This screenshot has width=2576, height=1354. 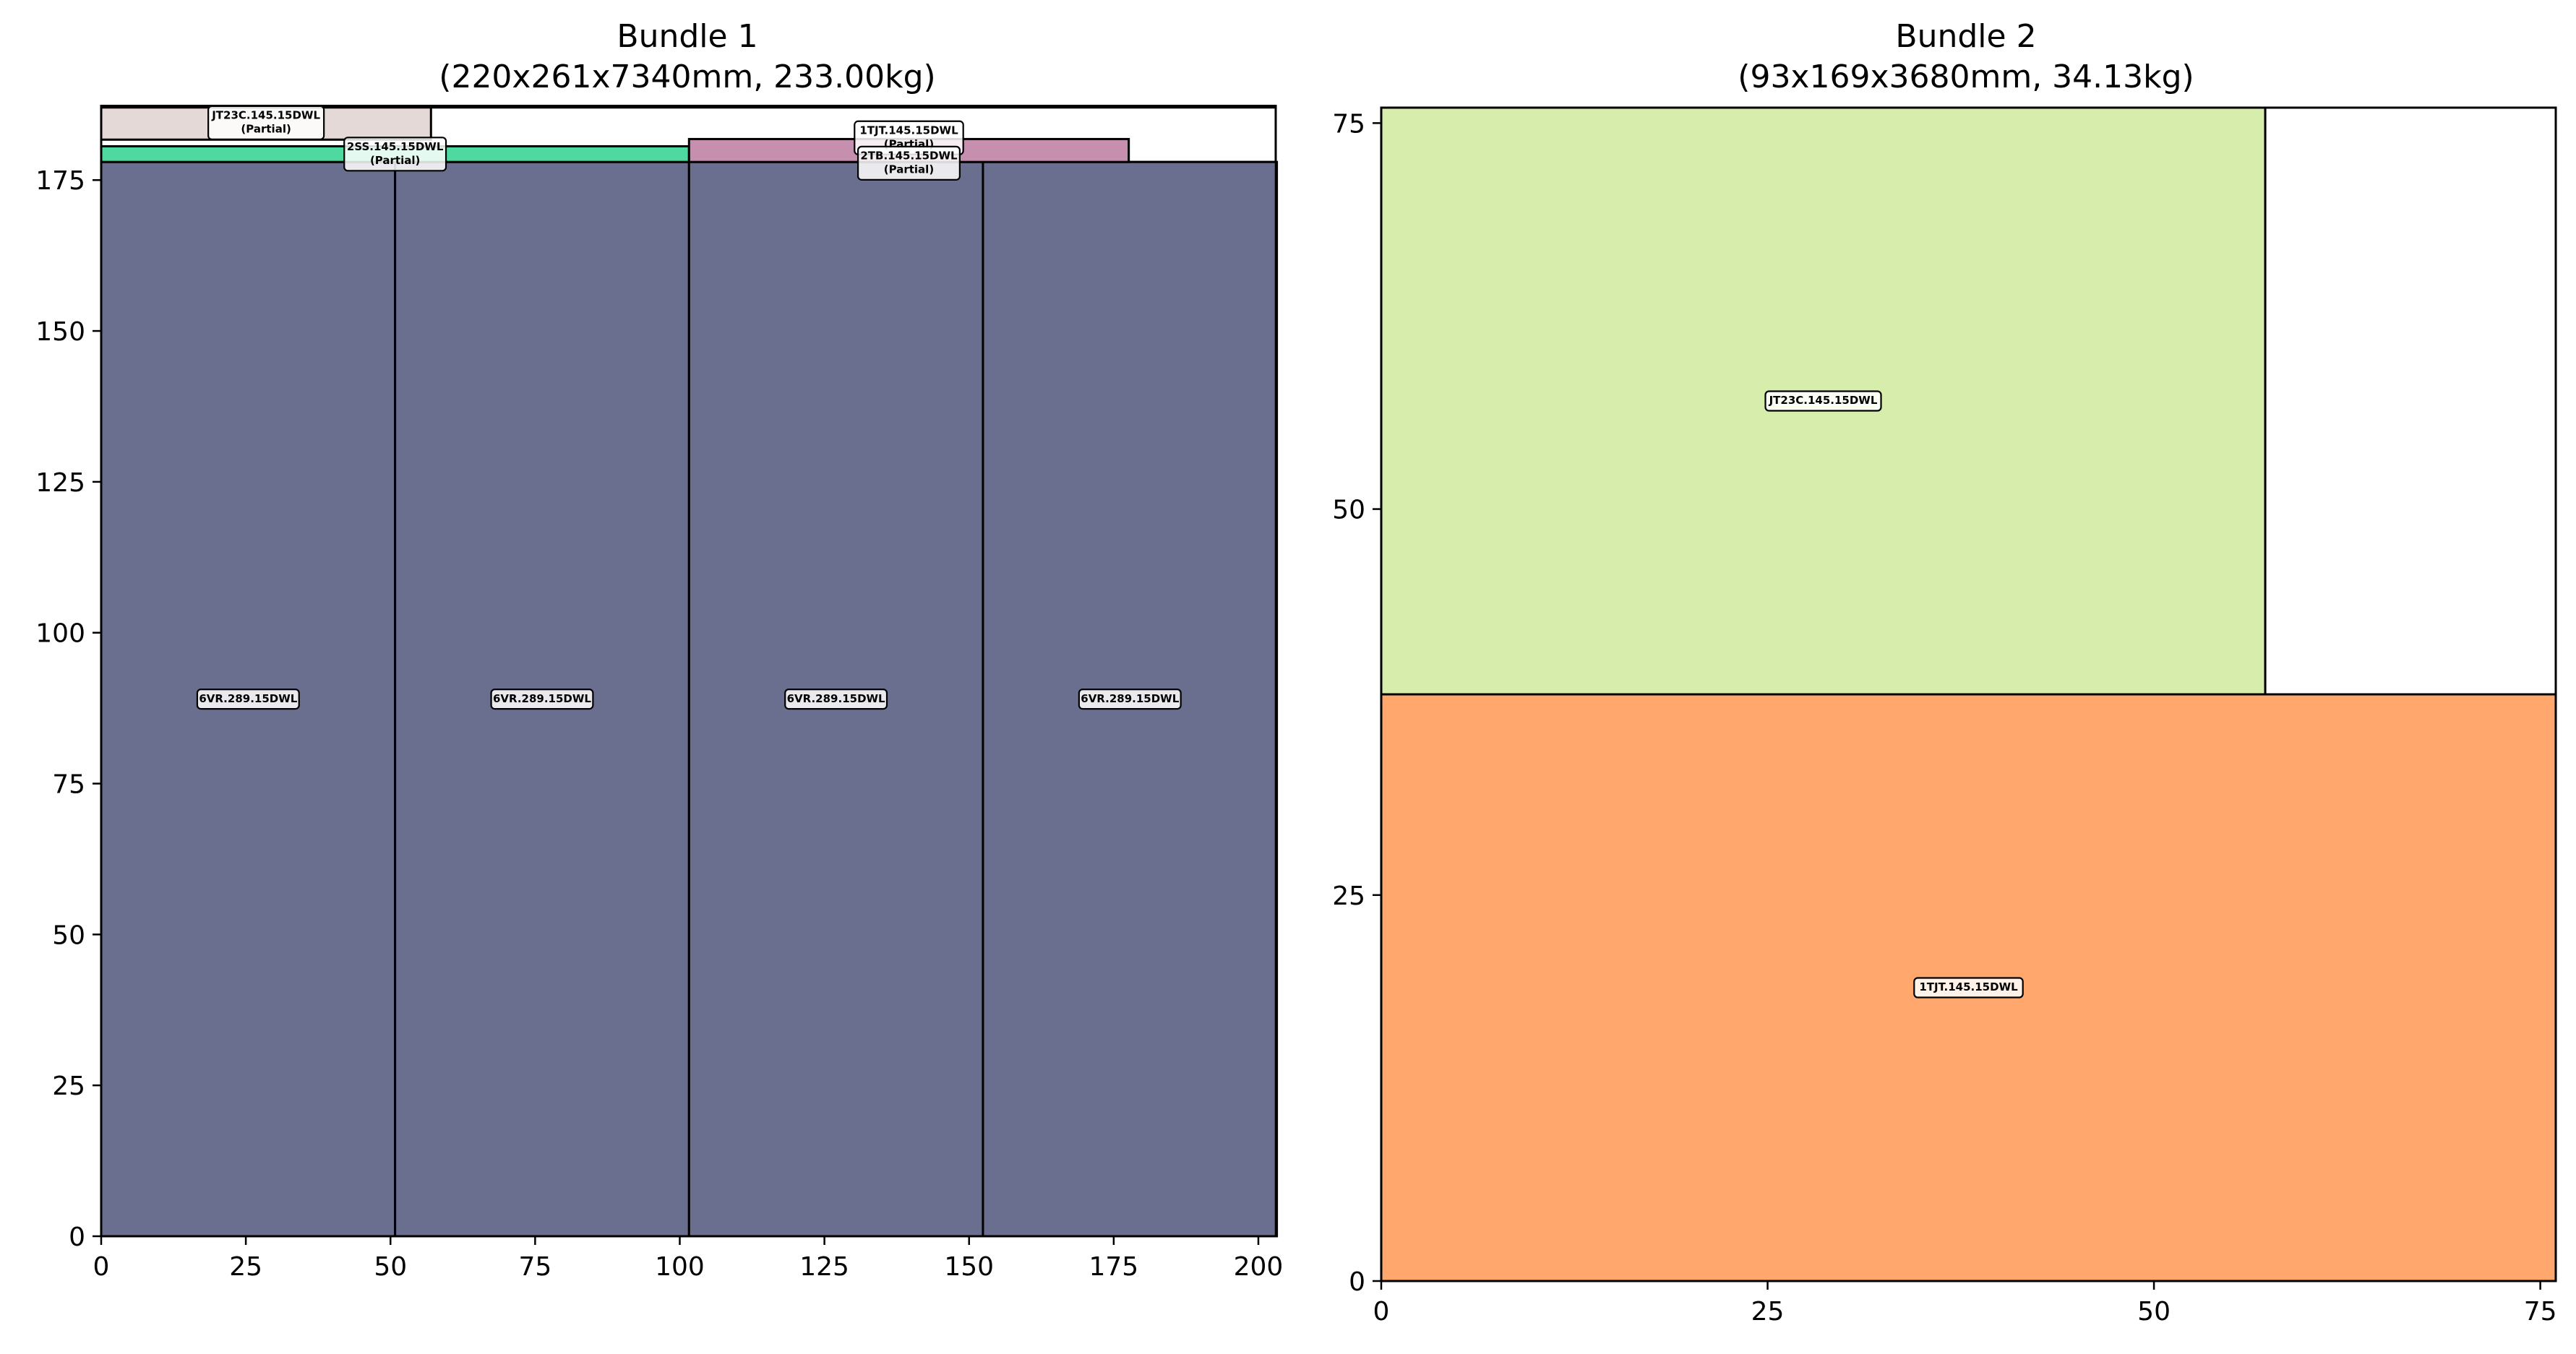 I want to click on bundle-1-item-label-text-6: 1TJT.145.15DWL, so click(x=909, y=130).